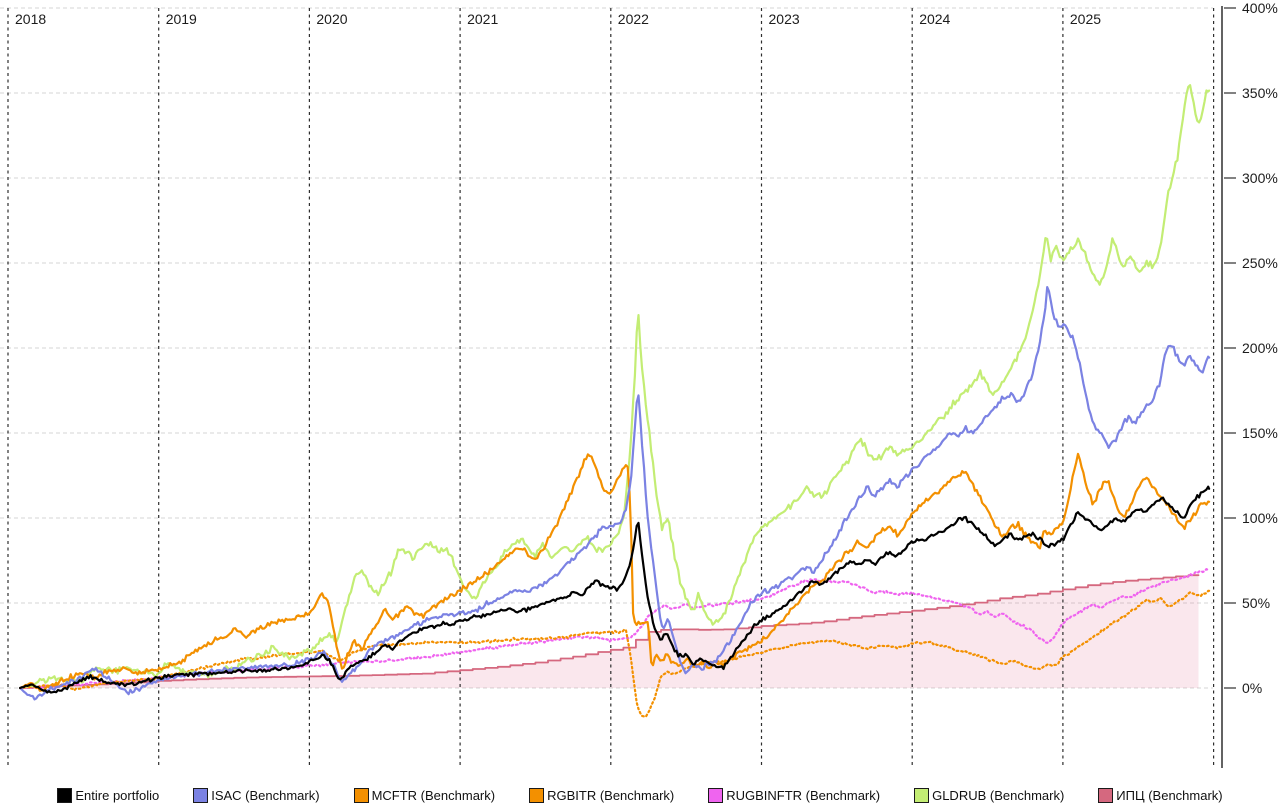 The width and height of the screenshot is (1280, 809). Describe the element at coordinates (1106, 795) in the screenshot. I see `legend-swatch-ipc` at that location.